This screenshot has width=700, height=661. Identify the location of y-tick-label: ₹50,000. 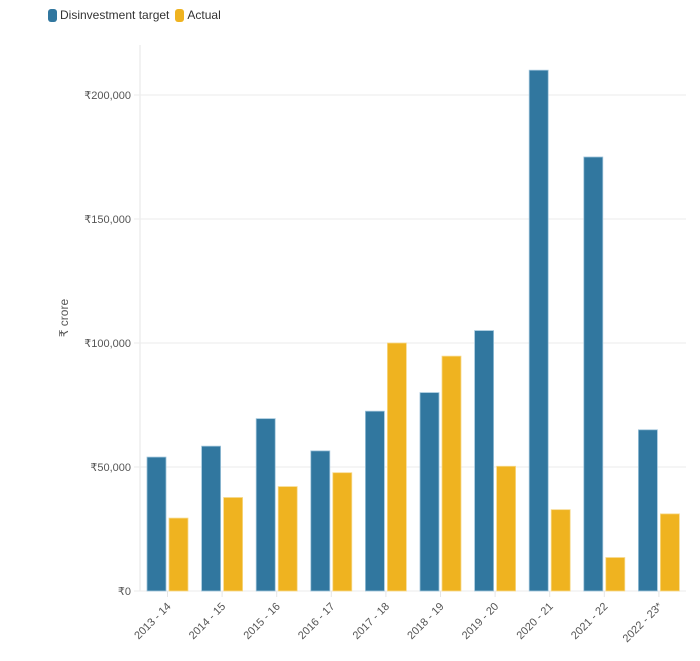
(110, 468).